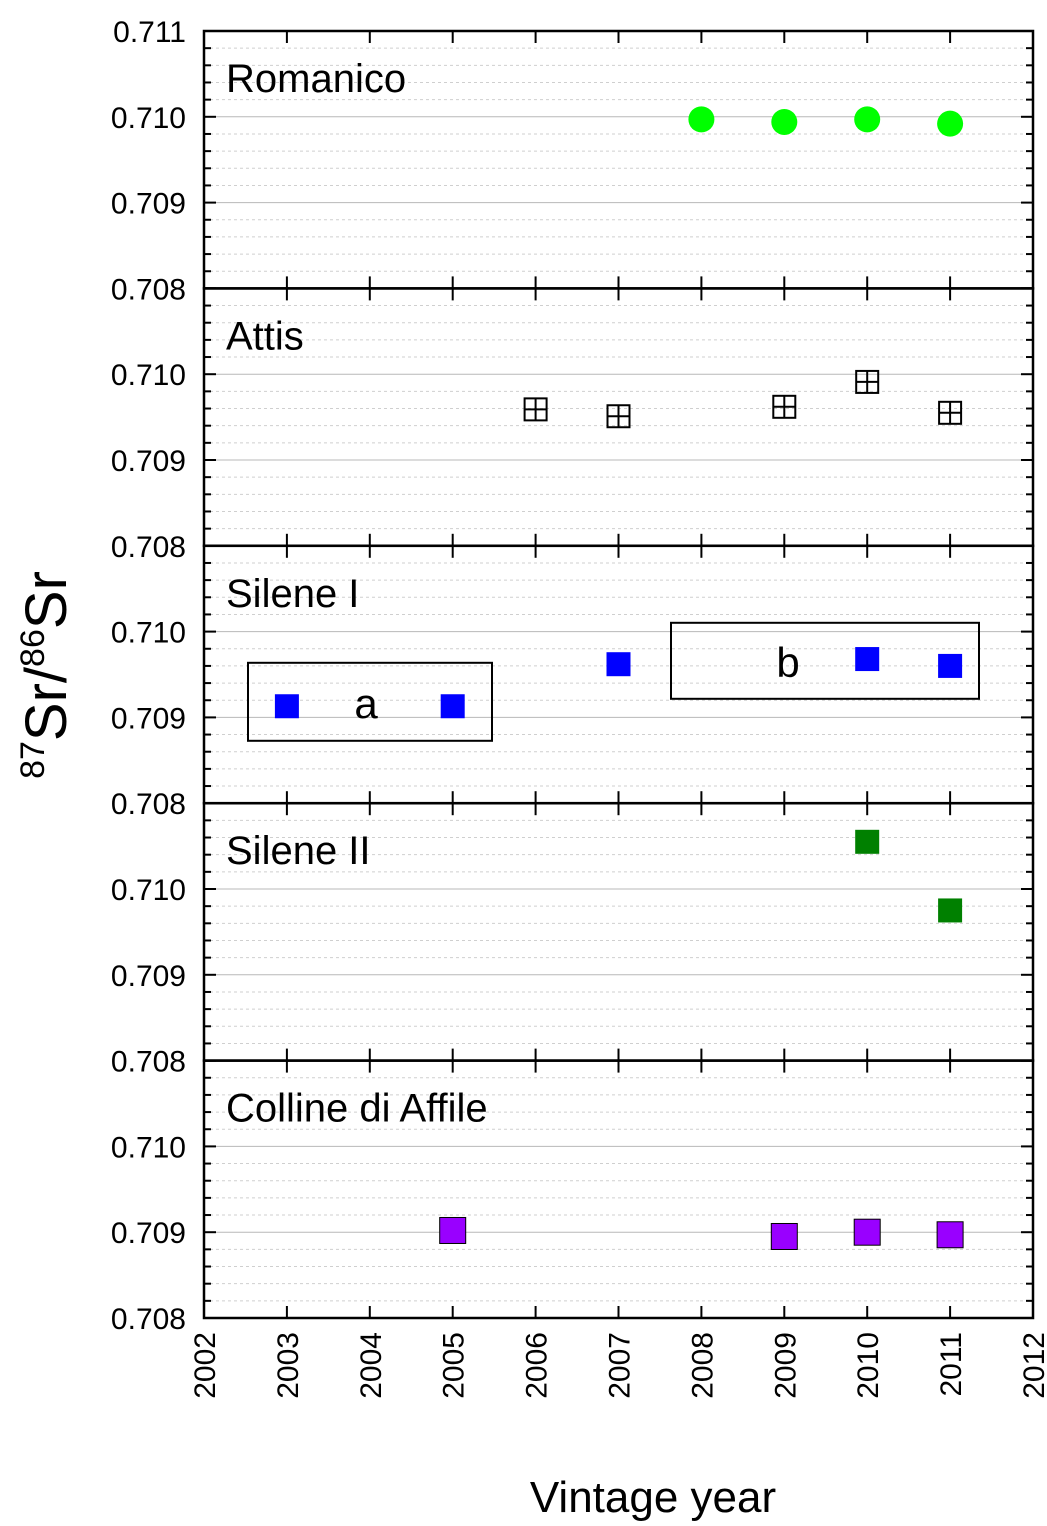  Describe the element at coordinates (292, 594) in the screenshot. I see `panel-label: Silene I` at that location.